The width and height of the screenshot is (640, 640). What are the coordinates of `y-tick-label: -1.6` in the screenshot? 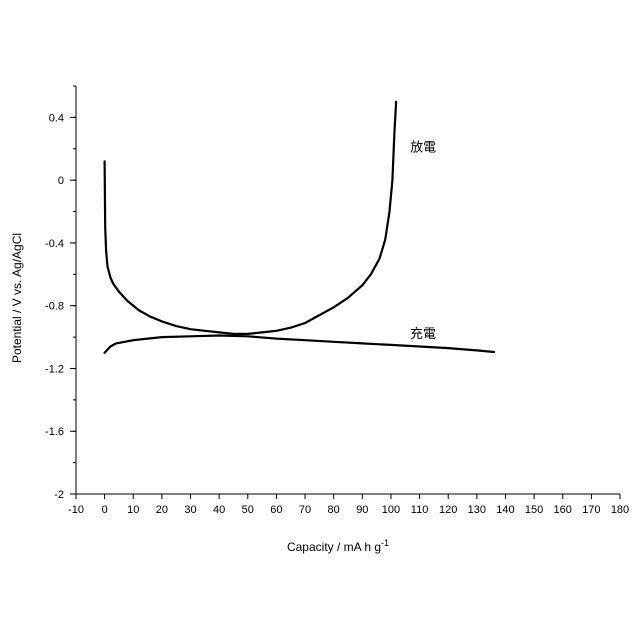 It's located at (54, 432).